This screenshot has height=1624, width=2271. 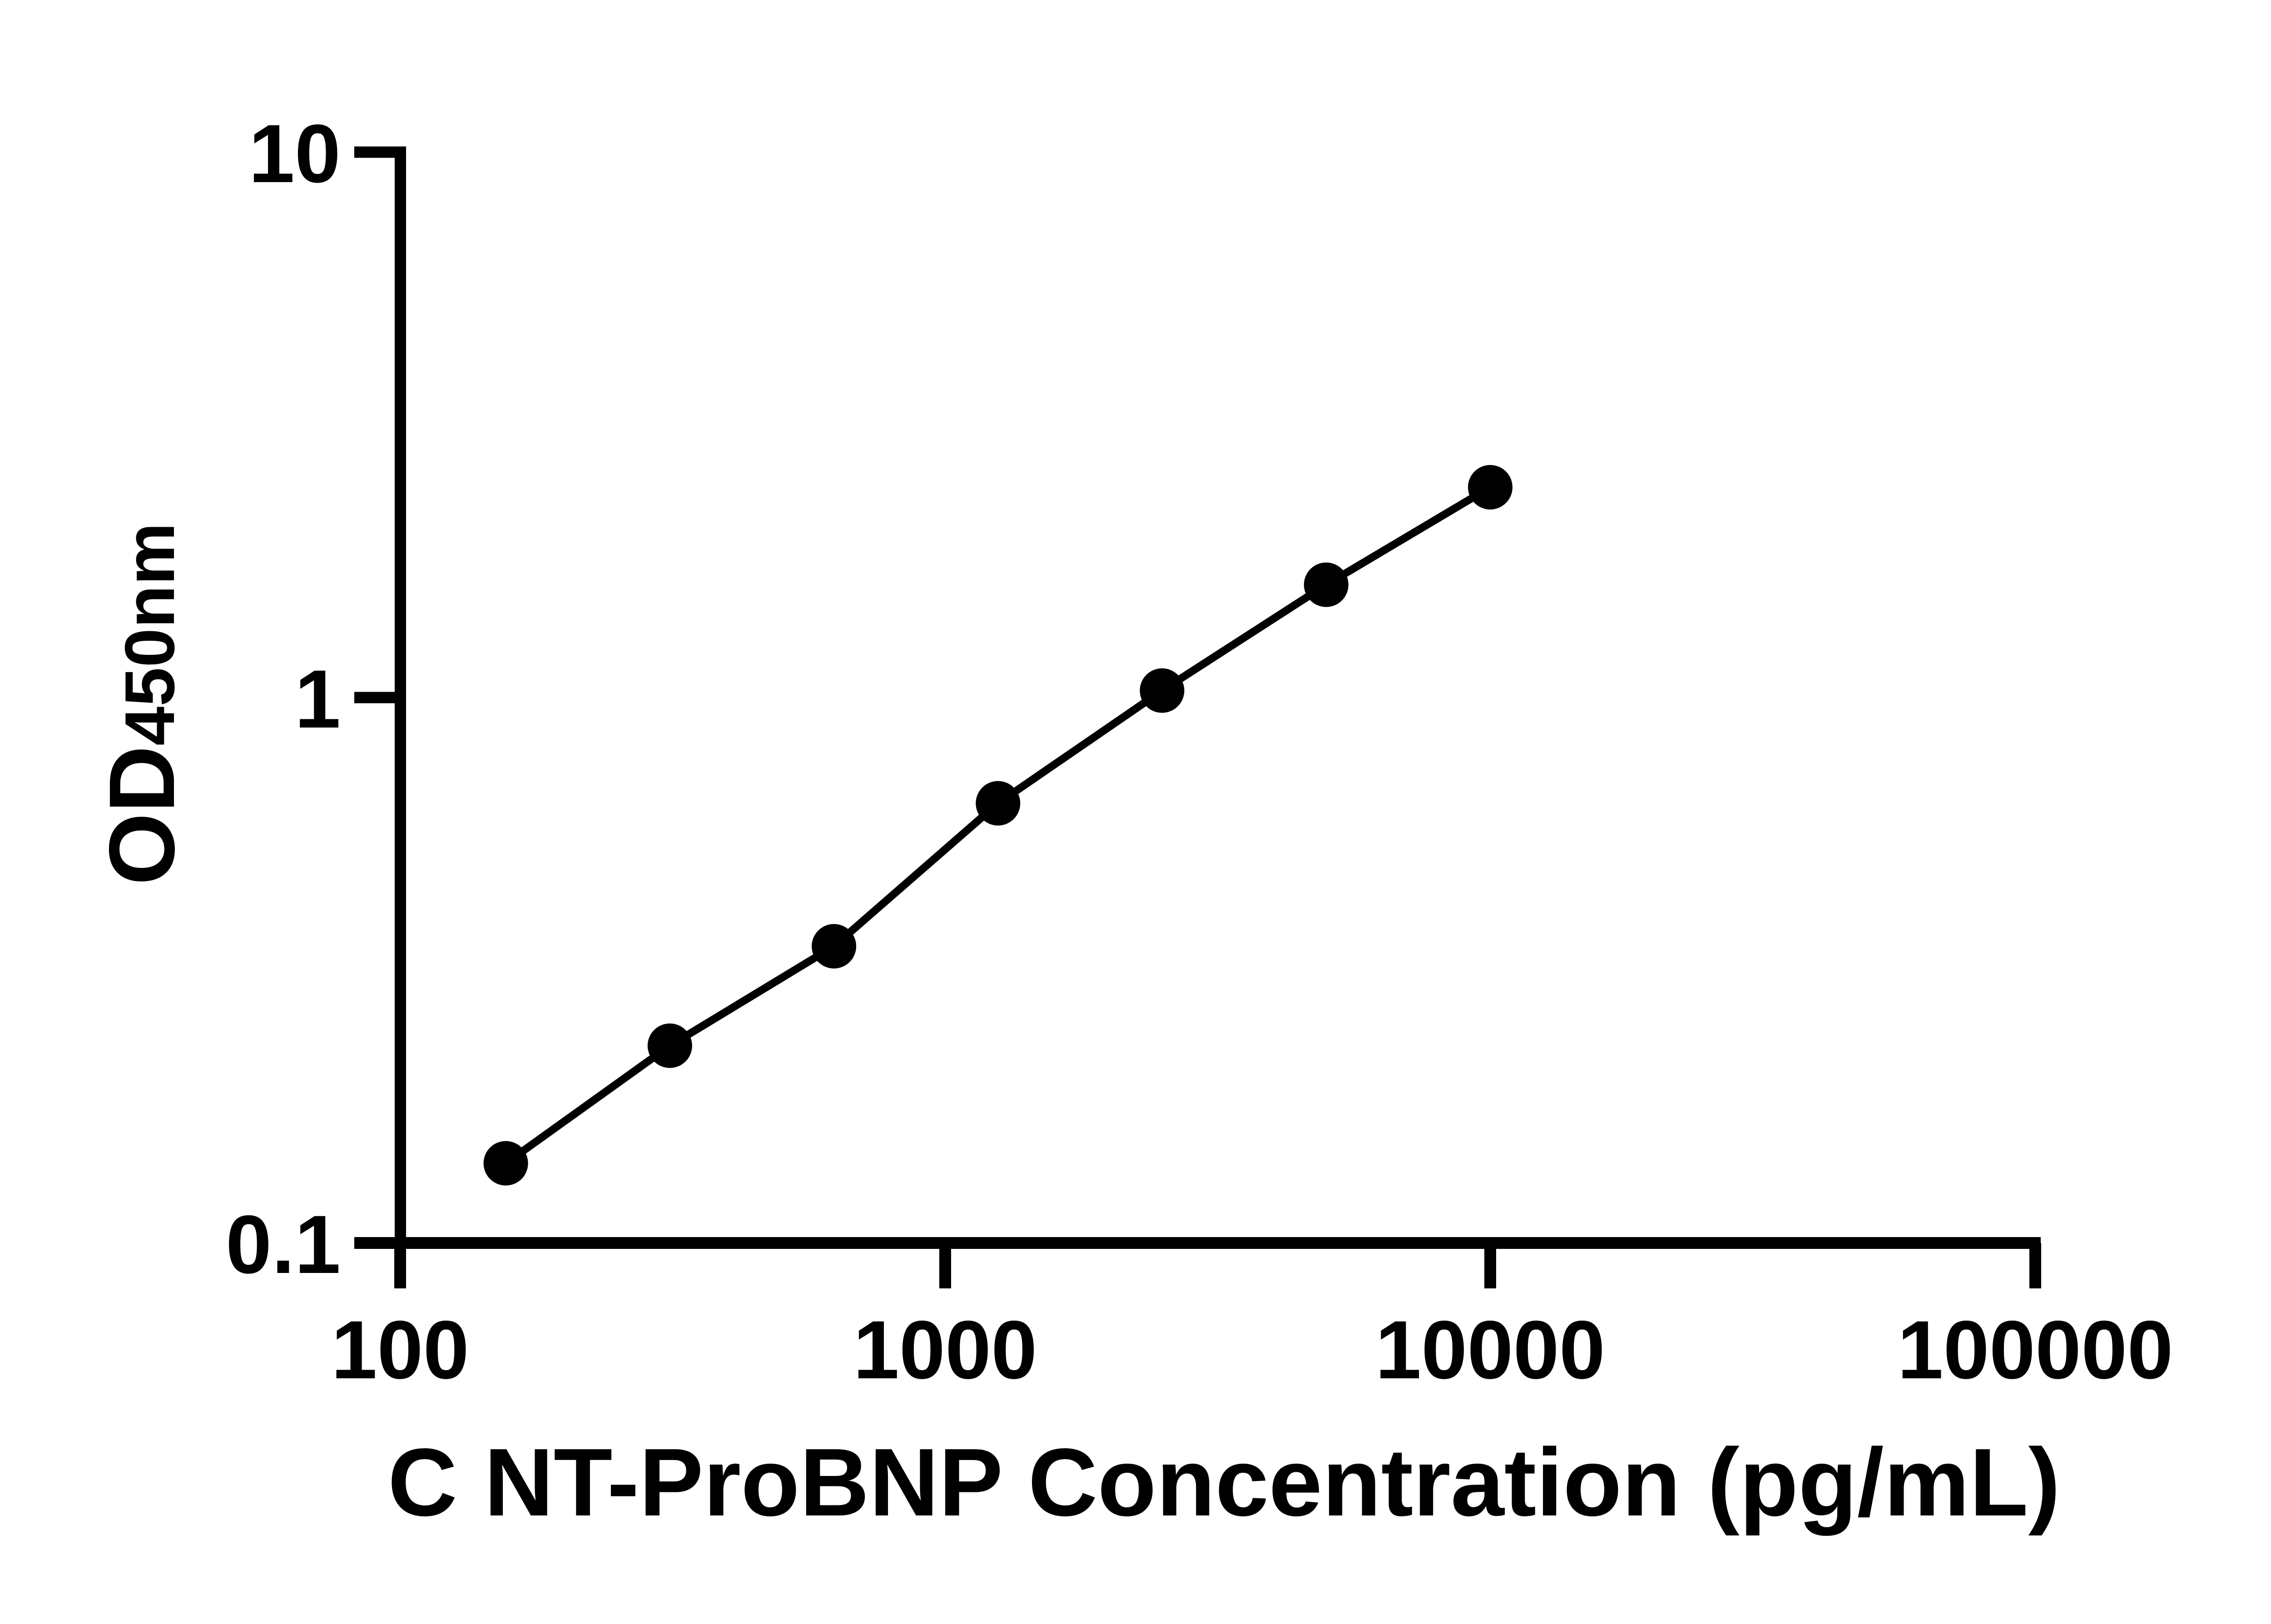 What do you see at coordinates (400, 1349) in the screenshot?
I see `x-tick-label-100: 100` at bounding box center [400, 1349].